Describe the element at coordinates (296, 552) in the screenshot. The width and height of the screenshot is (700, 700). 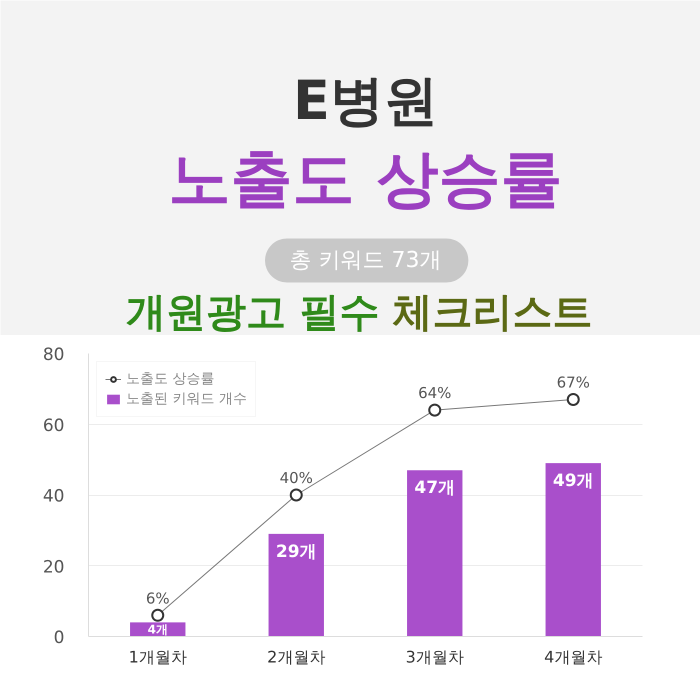
I see `data-label: 29개` at that location.